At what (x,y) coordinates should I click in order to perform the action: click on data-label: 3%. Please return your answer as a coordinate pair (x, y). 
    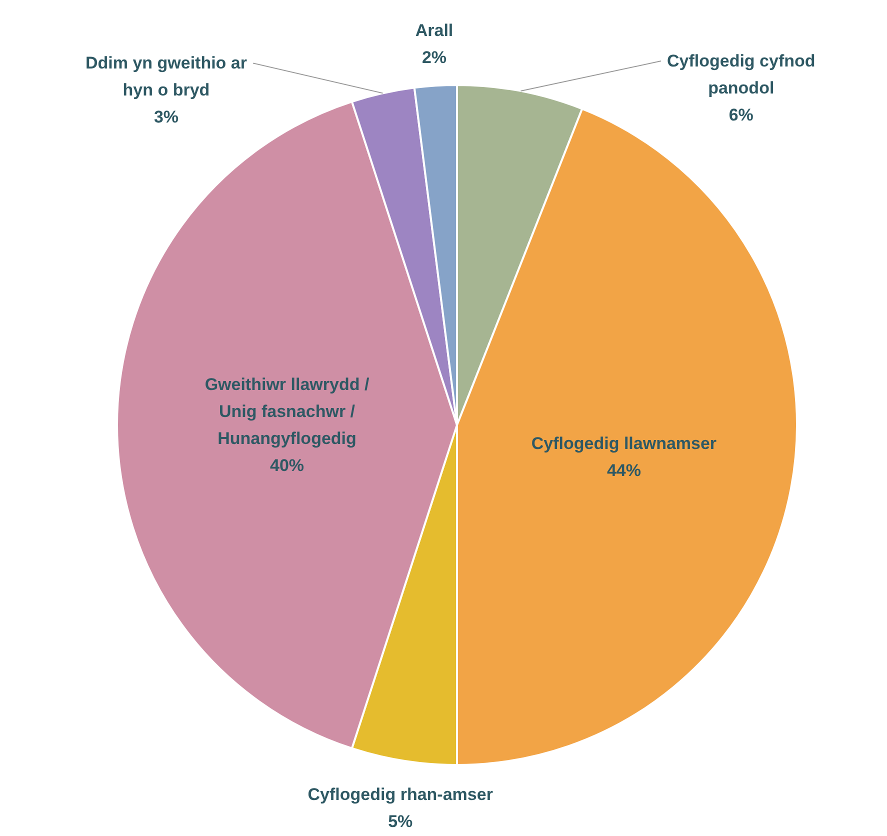
    Looking at the image, I should click on (166, 117).